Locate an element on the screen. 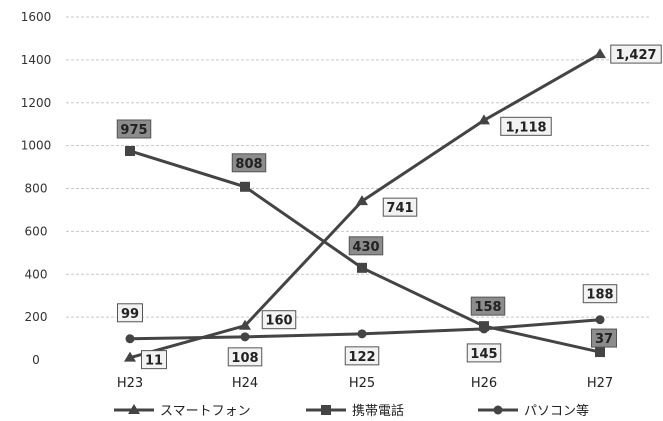 The height and width of the screenshot is (421, 663). legend-entry: パソコン等 is located at coordinates (556, 411).